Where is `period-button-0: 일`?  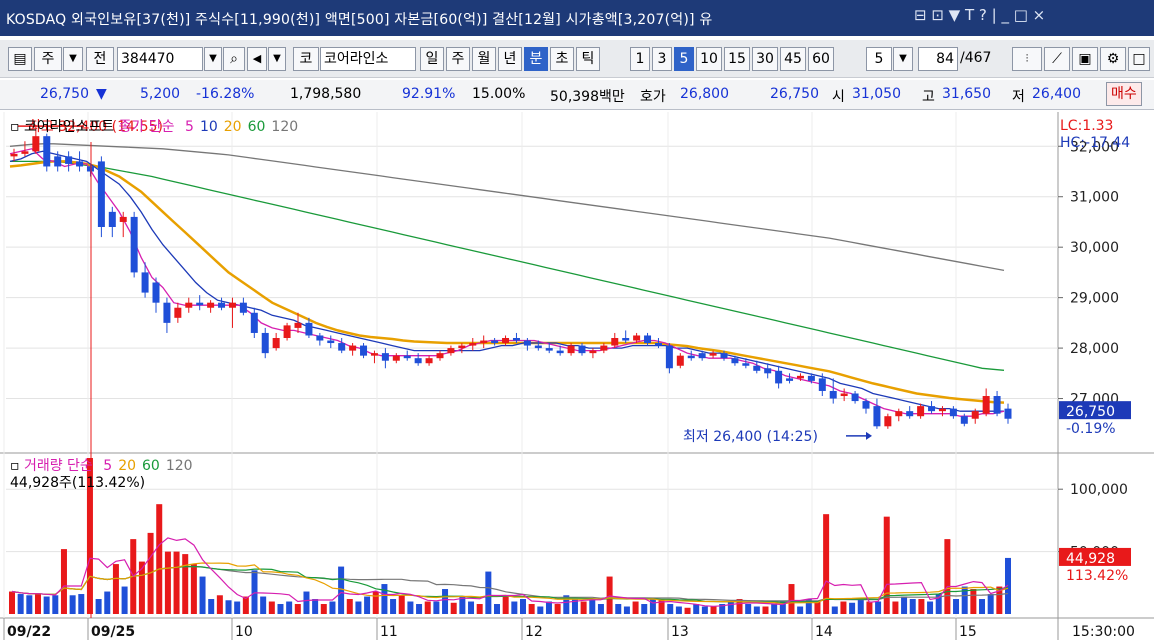
period-button-0: 일 is located at coordinates (432, 59).